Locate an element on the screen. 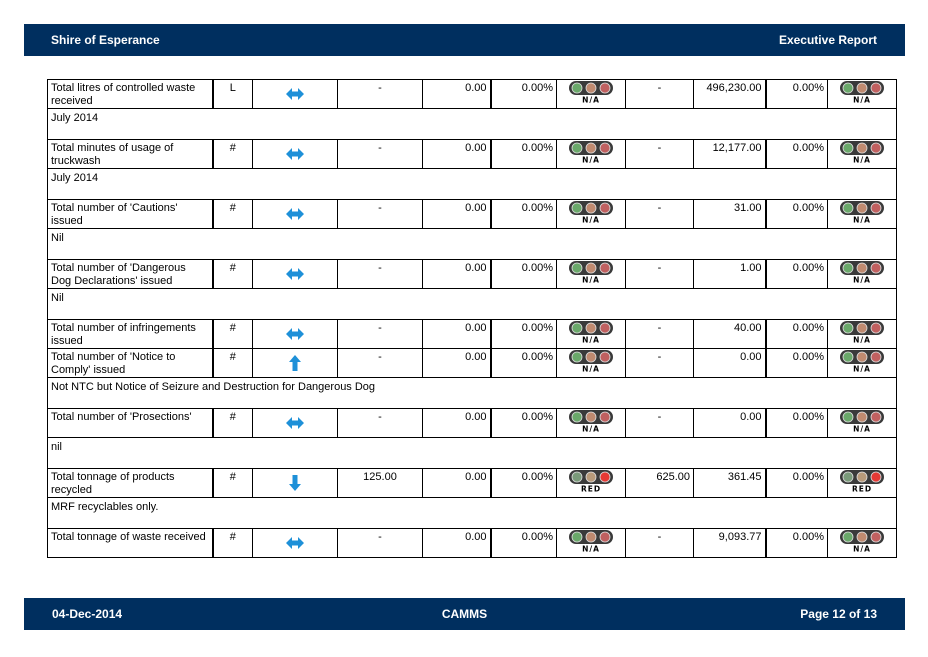 This screenshot has width=928, height=657. actual-ytd: 40.00 is located at coordinates (730, 334).